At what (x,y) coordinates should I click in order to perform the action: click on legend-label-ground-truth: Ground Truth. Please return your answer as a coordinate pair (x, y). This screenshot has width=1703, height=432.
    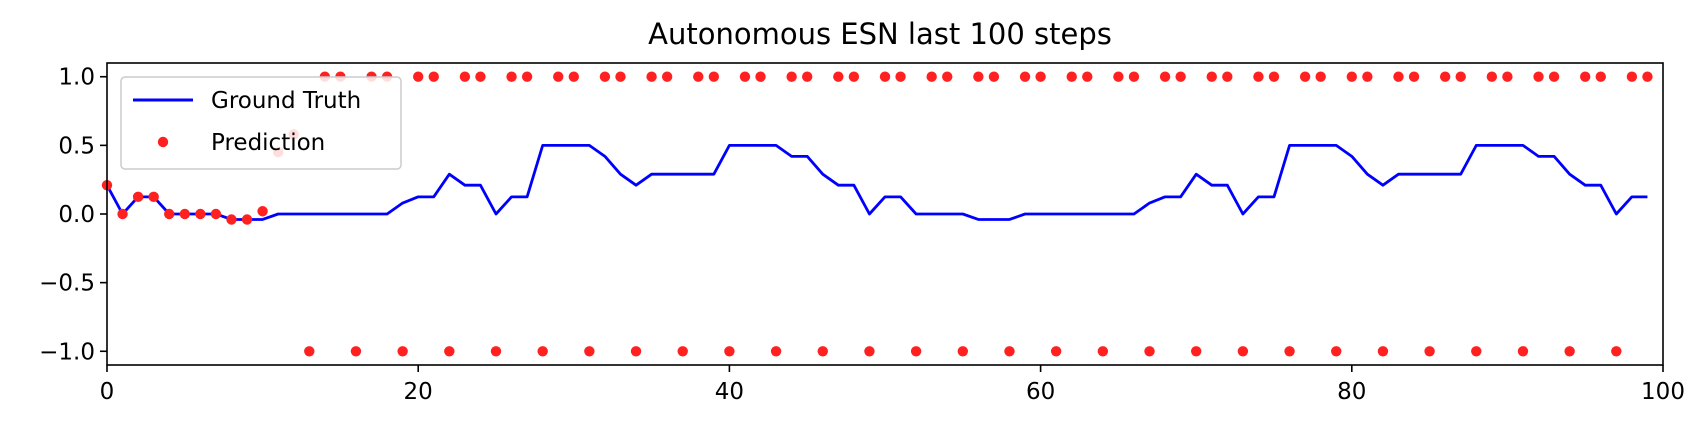
    Looking at the image, I should click on (286, 101).